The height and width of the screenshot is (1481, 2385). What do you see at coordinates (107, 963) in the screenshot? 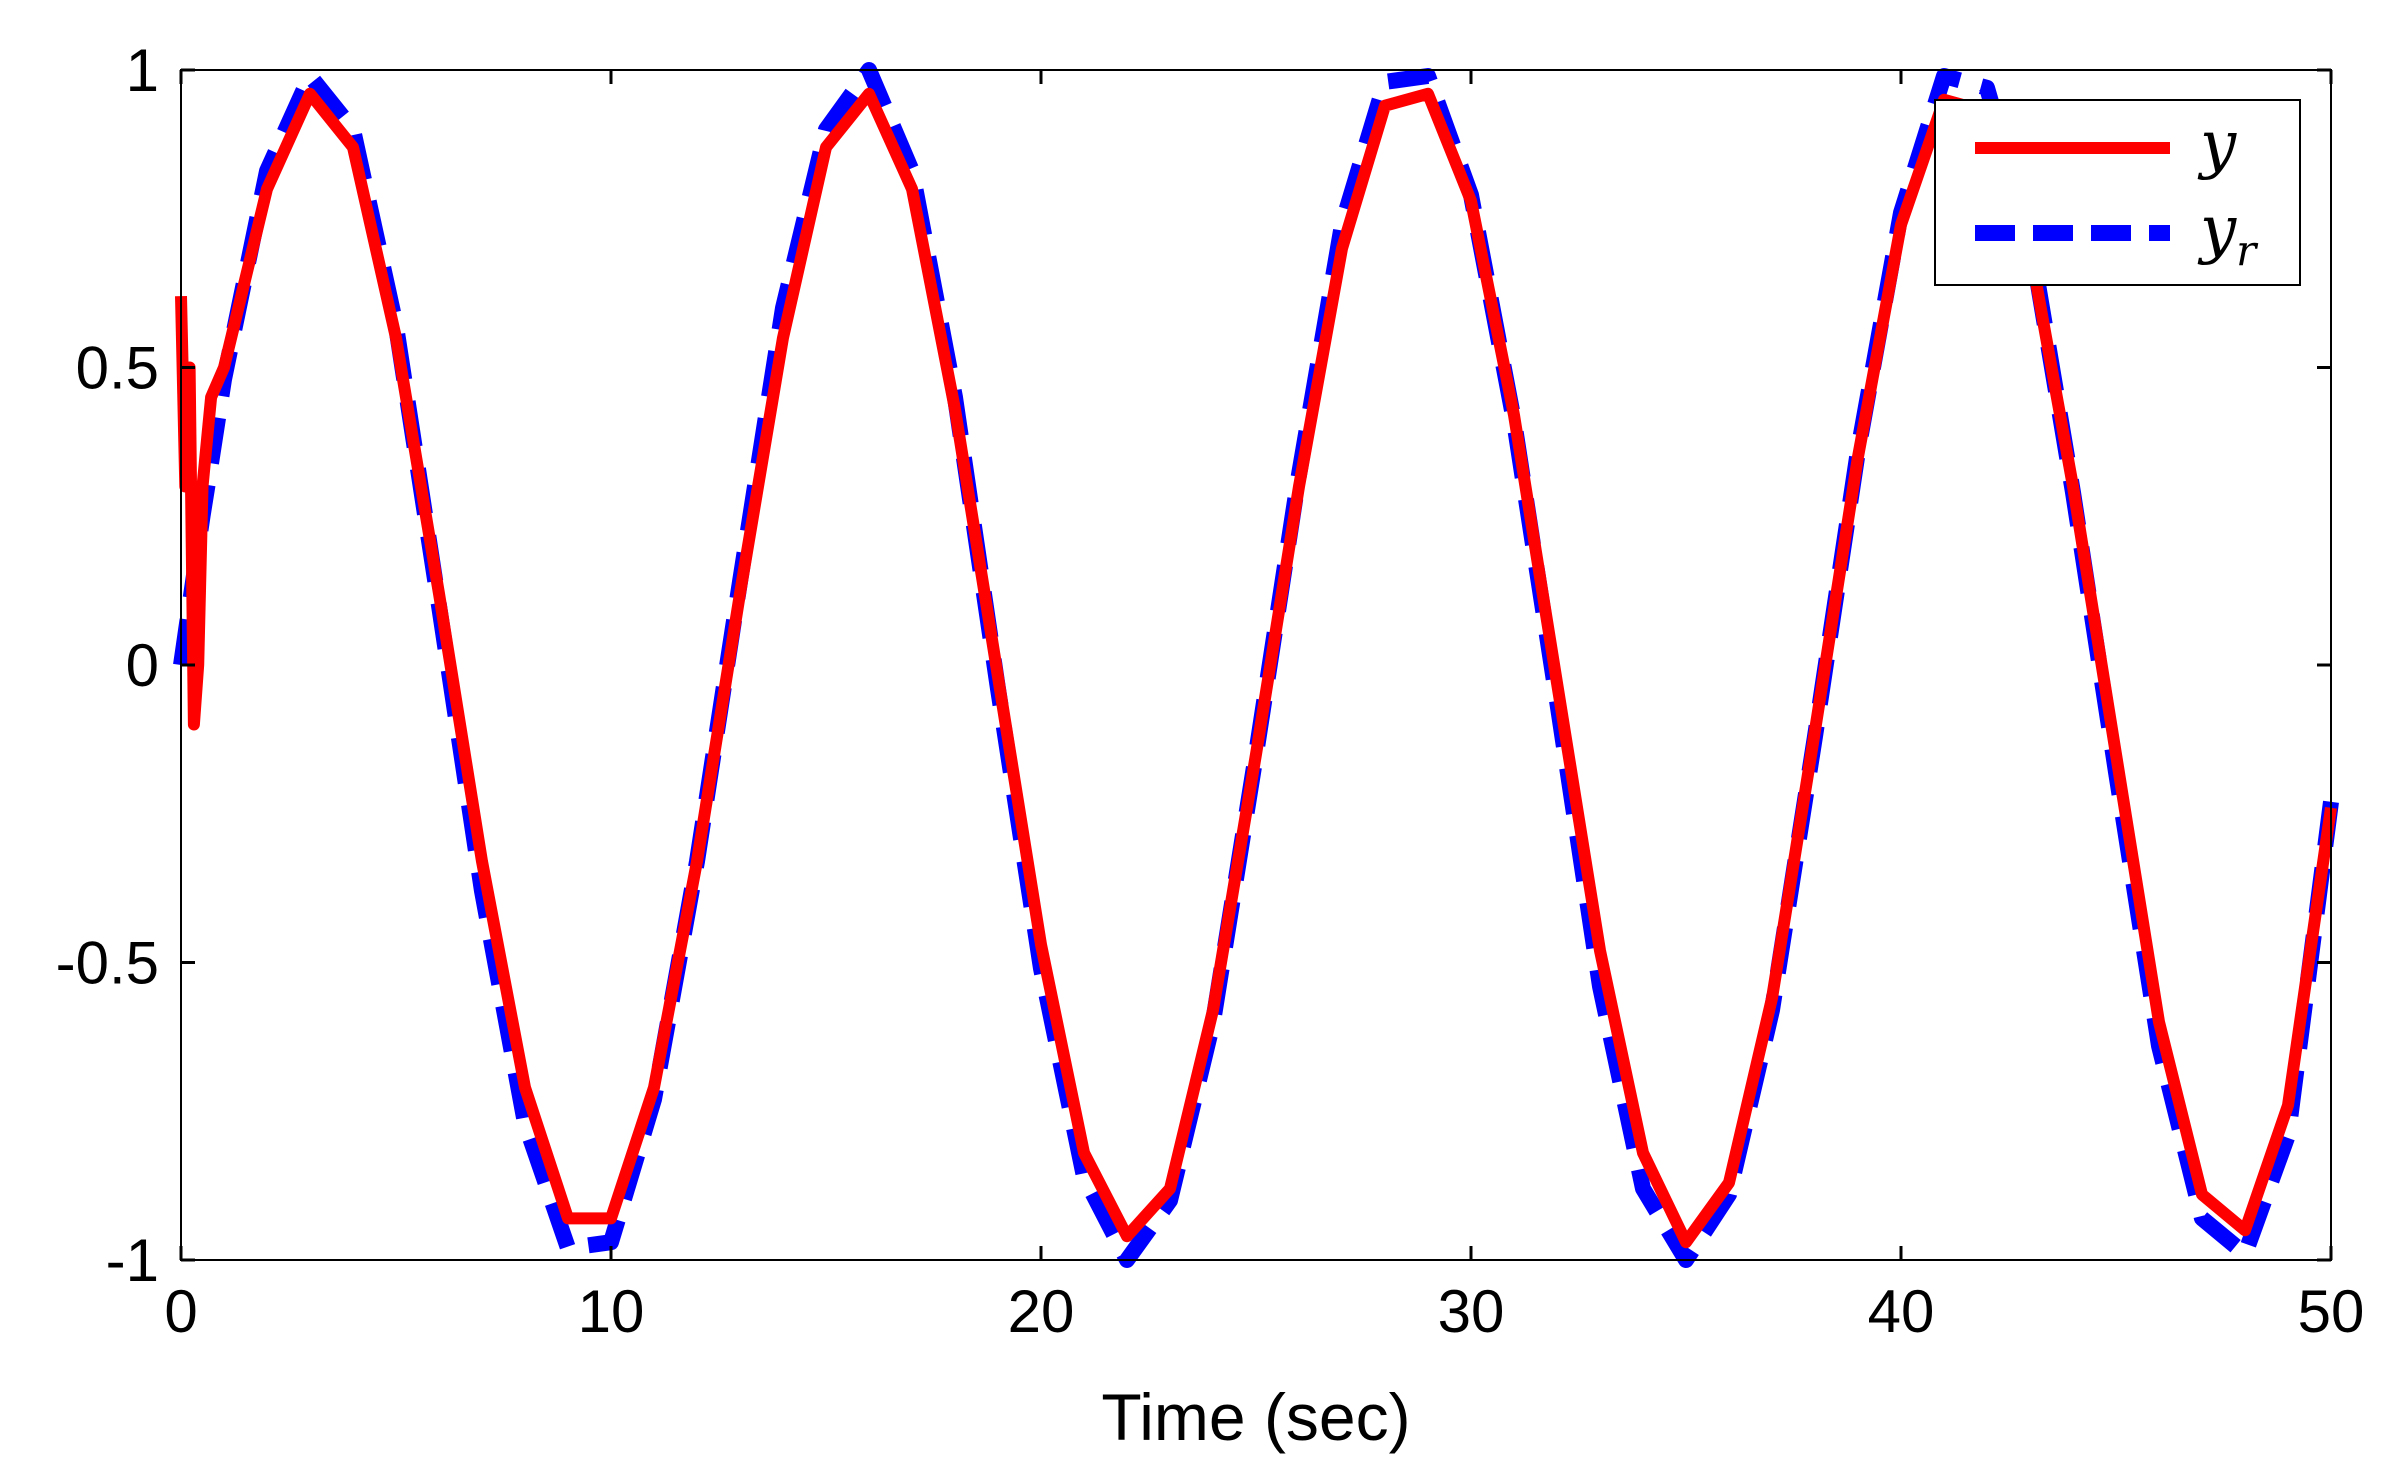
I see `y-tick-label: -0.5` at bounding box center [107, 963].